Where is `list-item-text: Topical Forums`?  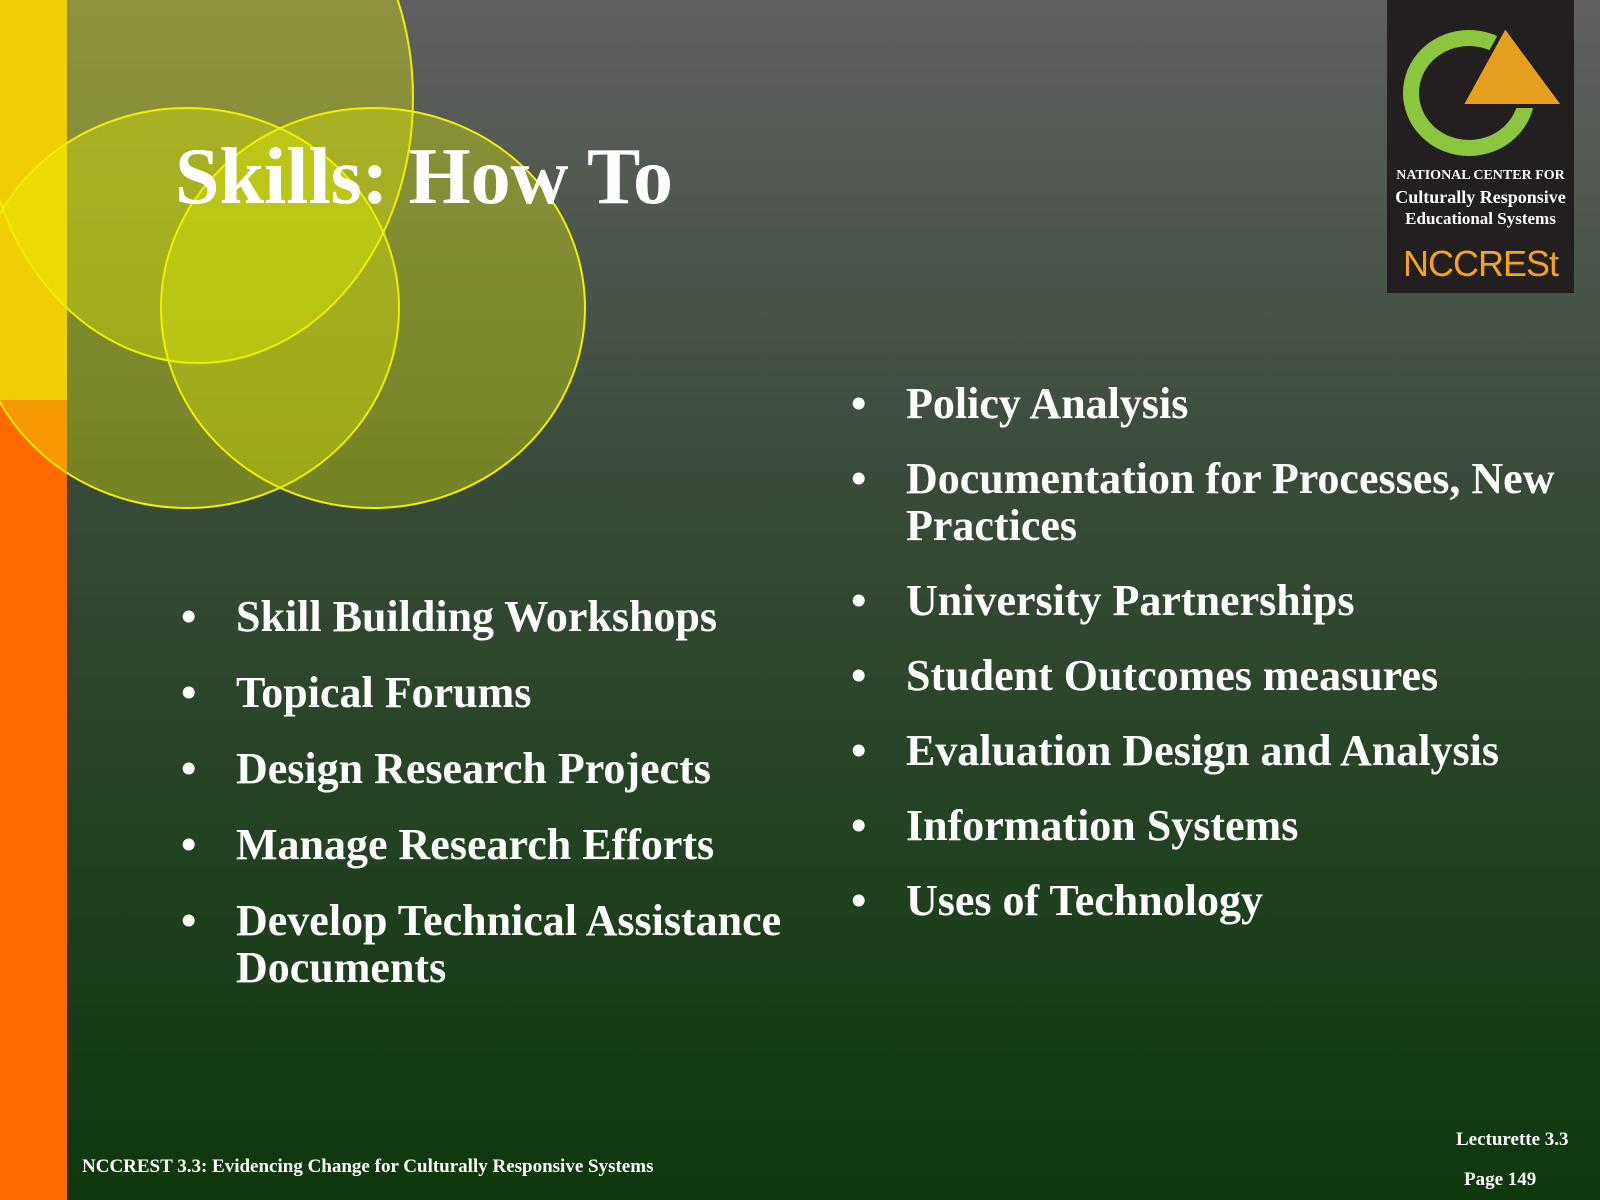 list-item-text: Topical Forums is located at coordinates (384, 692).